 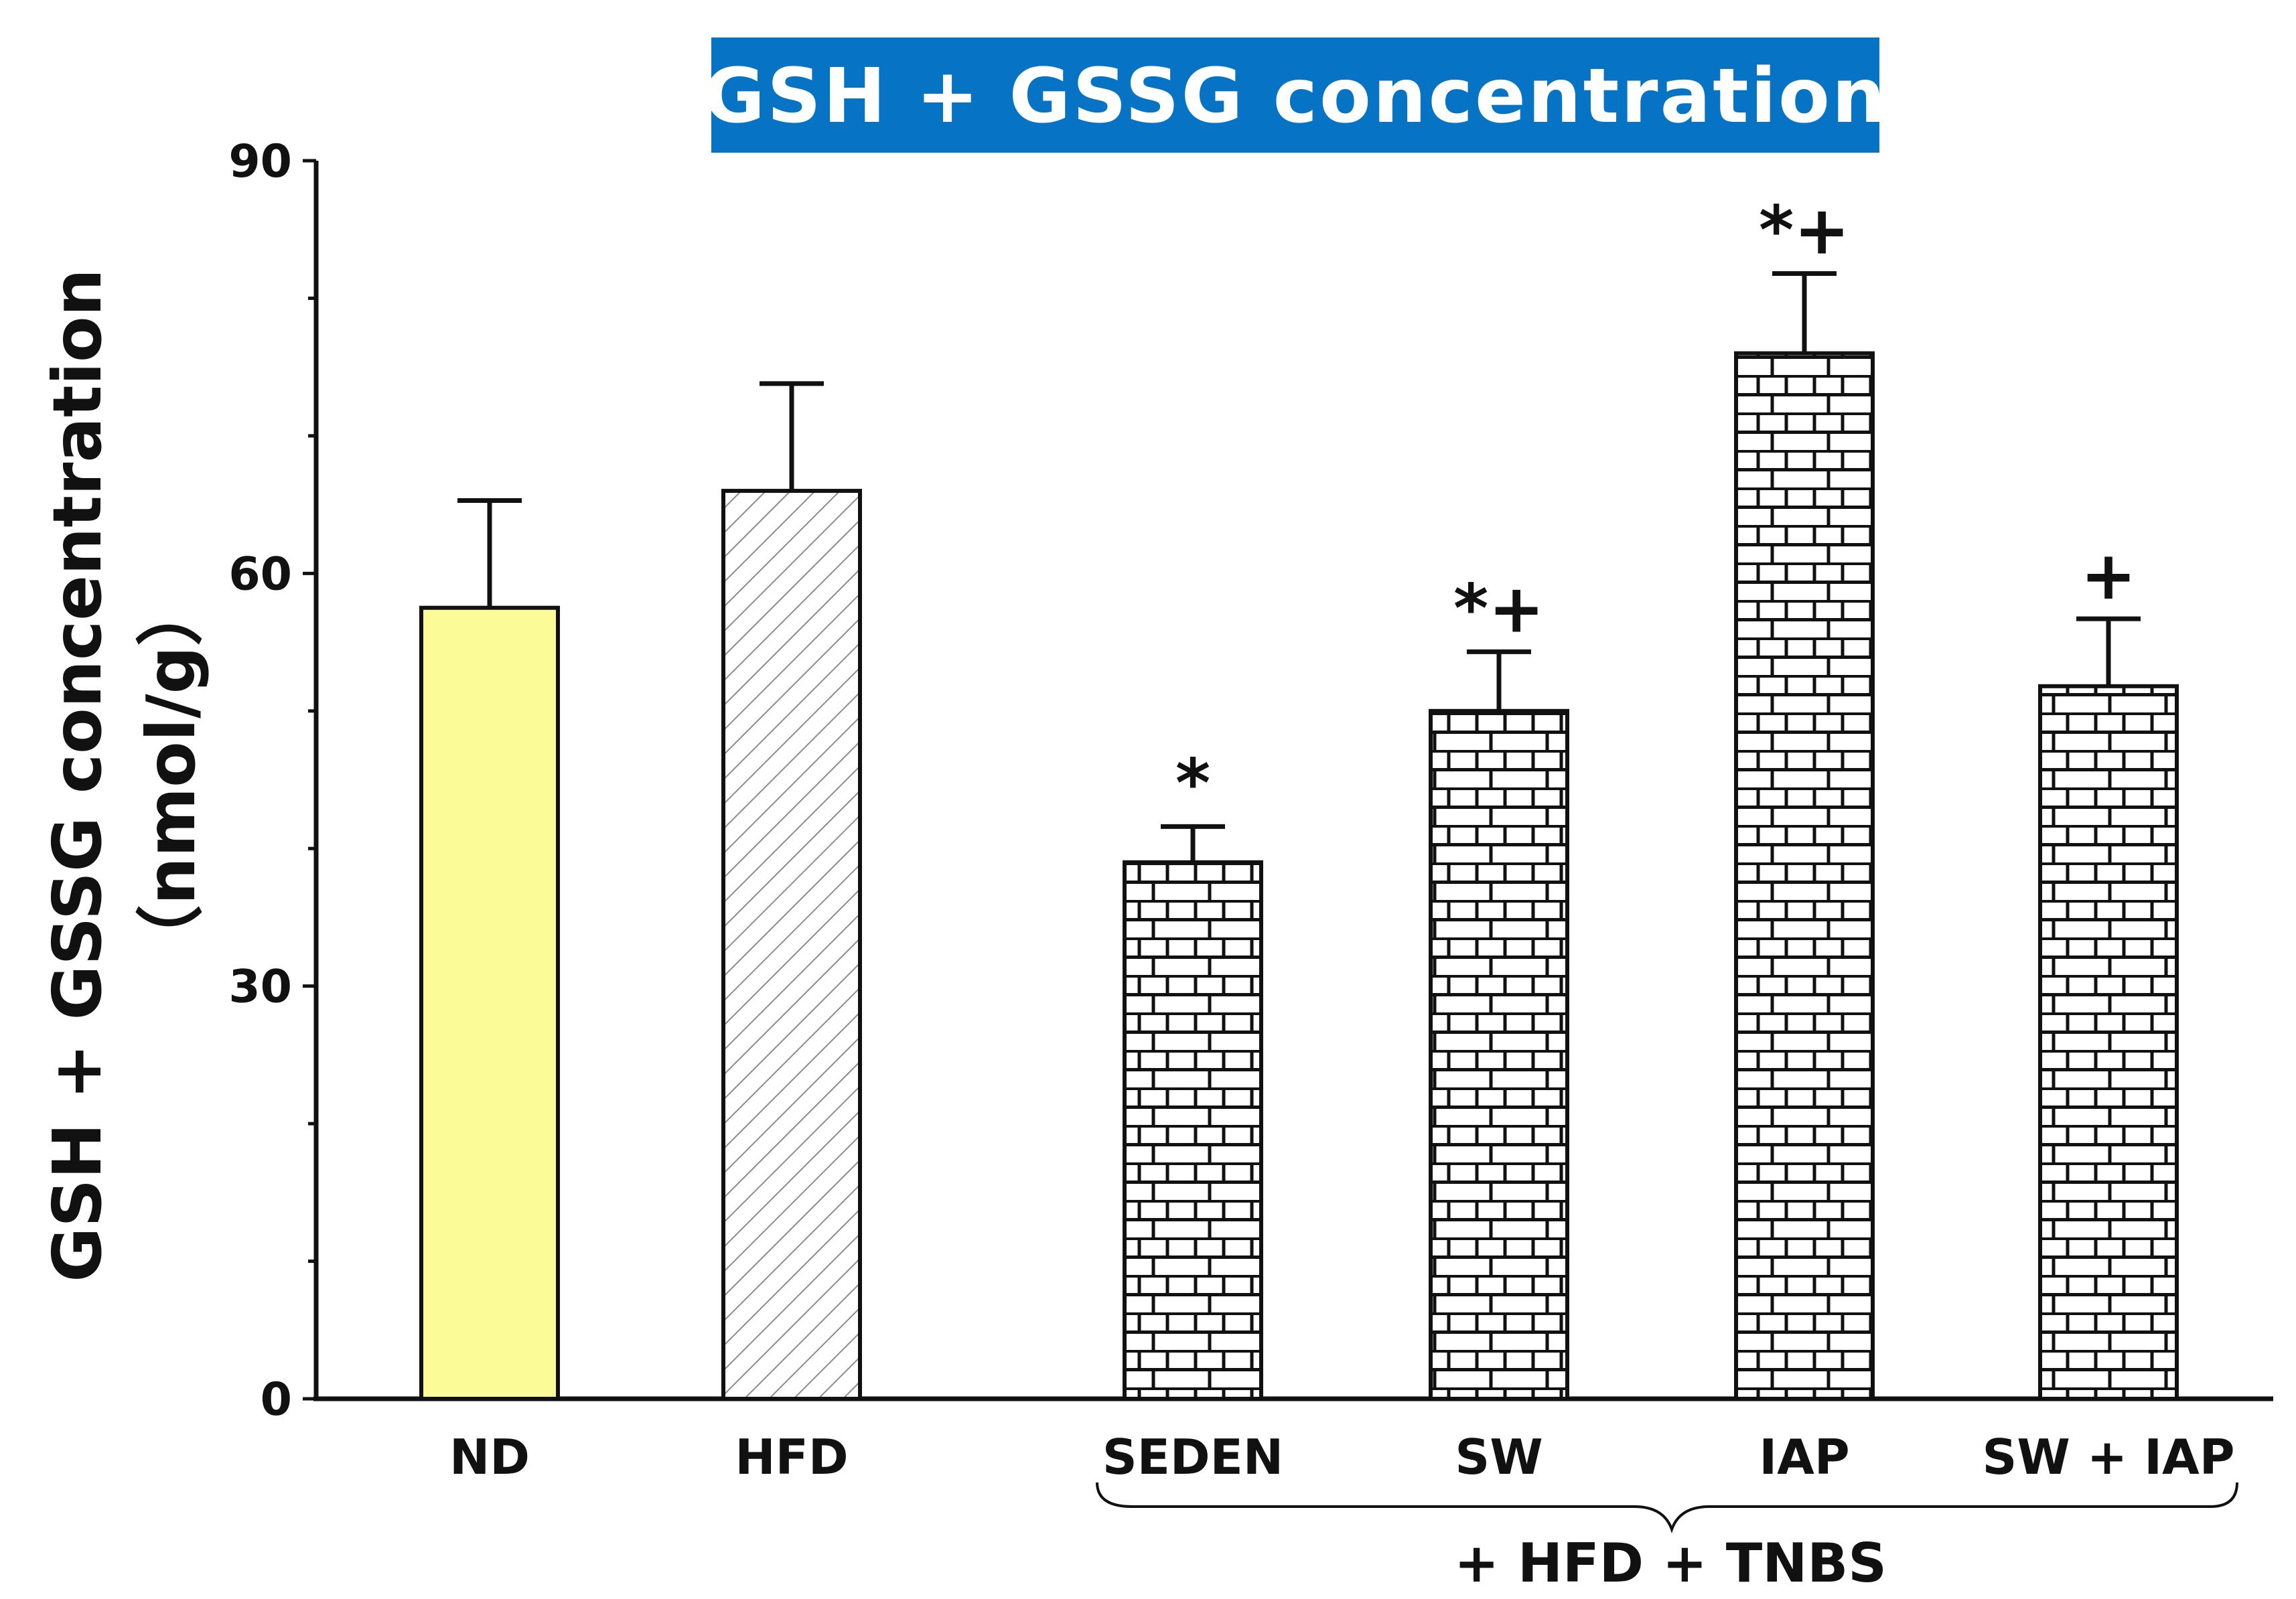 What do you see at coordinates (171, 775) in the screenshot?
I see `y-axis-unit-label: （nmol/g）` at bounding box center [171, 775].